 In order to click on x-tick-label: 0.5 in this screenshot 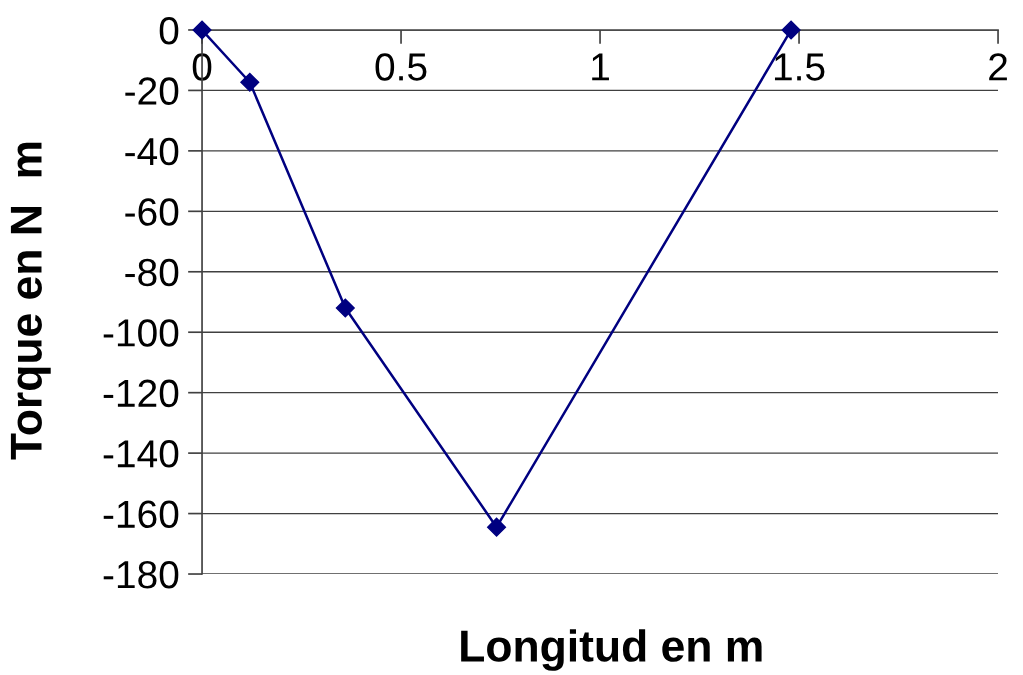, I will do `click(401, 67)`.